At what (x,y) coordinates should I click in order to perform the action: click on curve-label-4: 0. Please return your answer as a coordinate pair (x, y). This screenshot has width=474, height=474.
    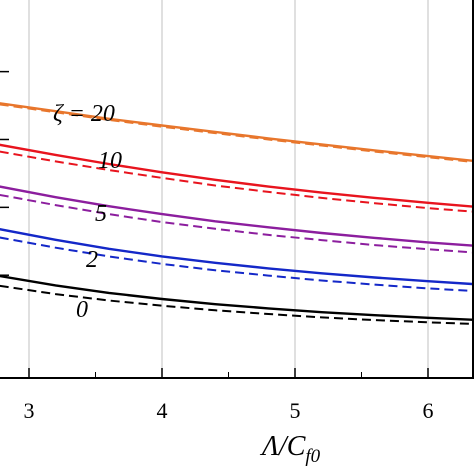
    Looking at the image, I should click on (82, 310).